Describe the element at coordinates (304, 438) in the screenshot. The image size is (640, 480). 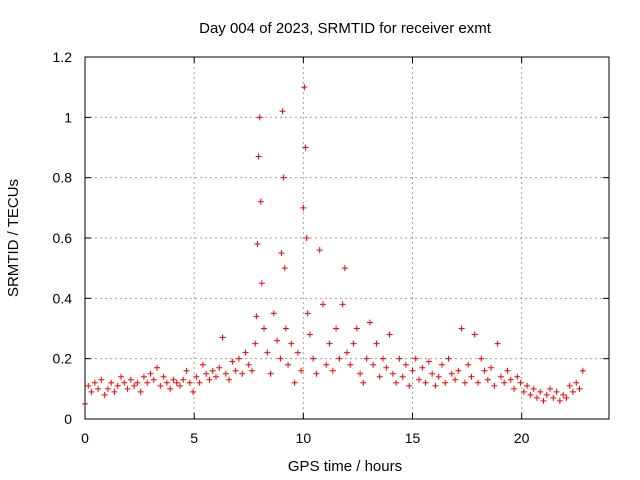
I see `x-tick-label: 10` at that location.